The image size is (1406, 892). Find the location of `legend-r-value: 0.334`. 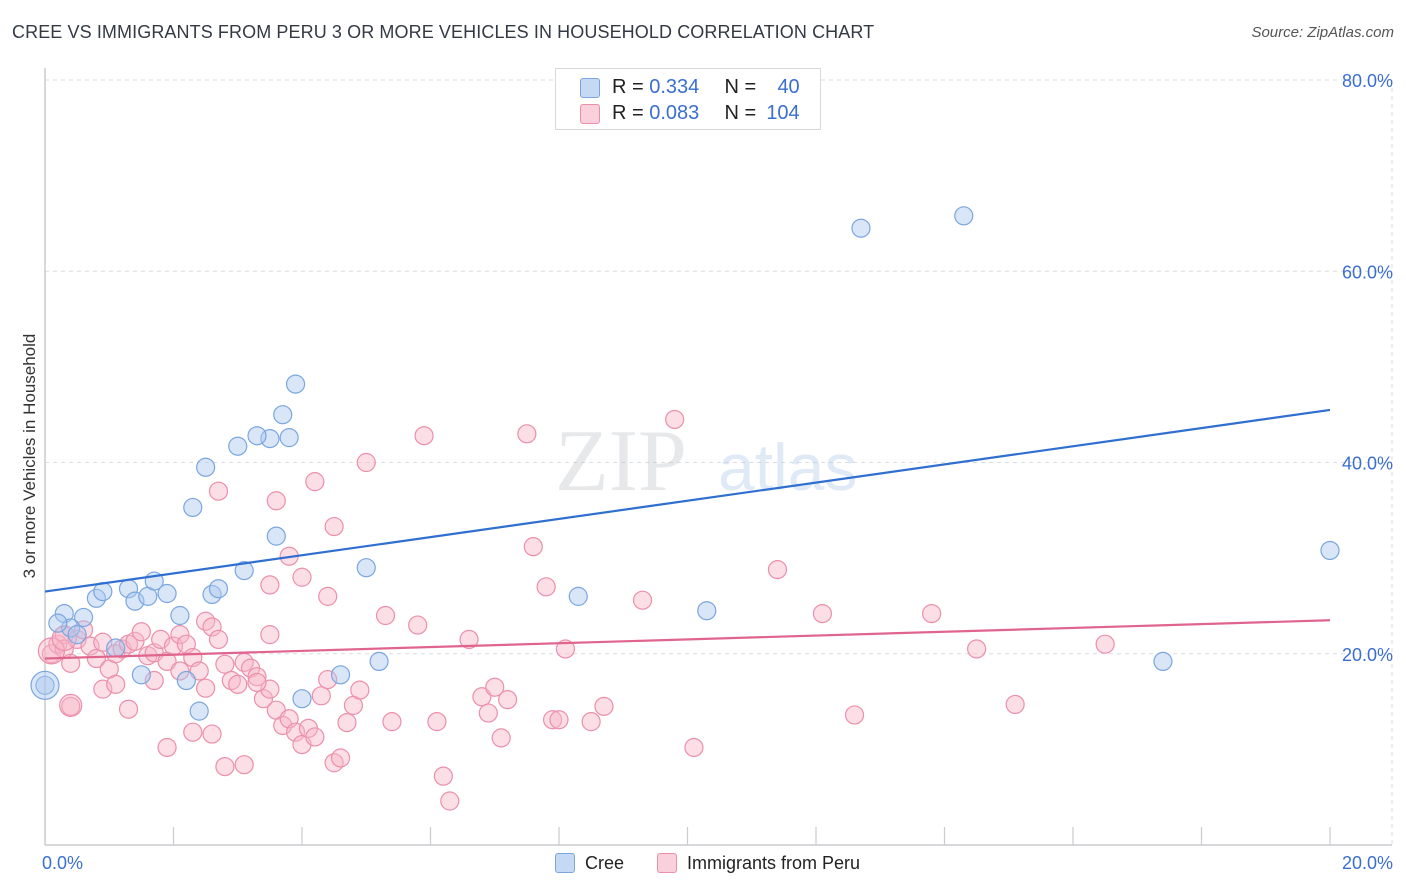

legend-r-value: 0.334 is located at coordinates (674, 87).